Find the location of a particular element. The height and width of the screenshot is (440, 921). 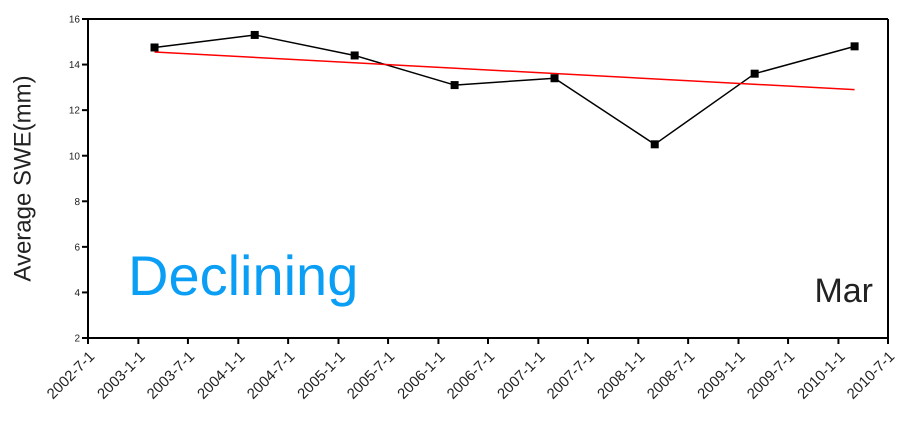

y-tick-label: 16 is located at coordinates (74, 20).